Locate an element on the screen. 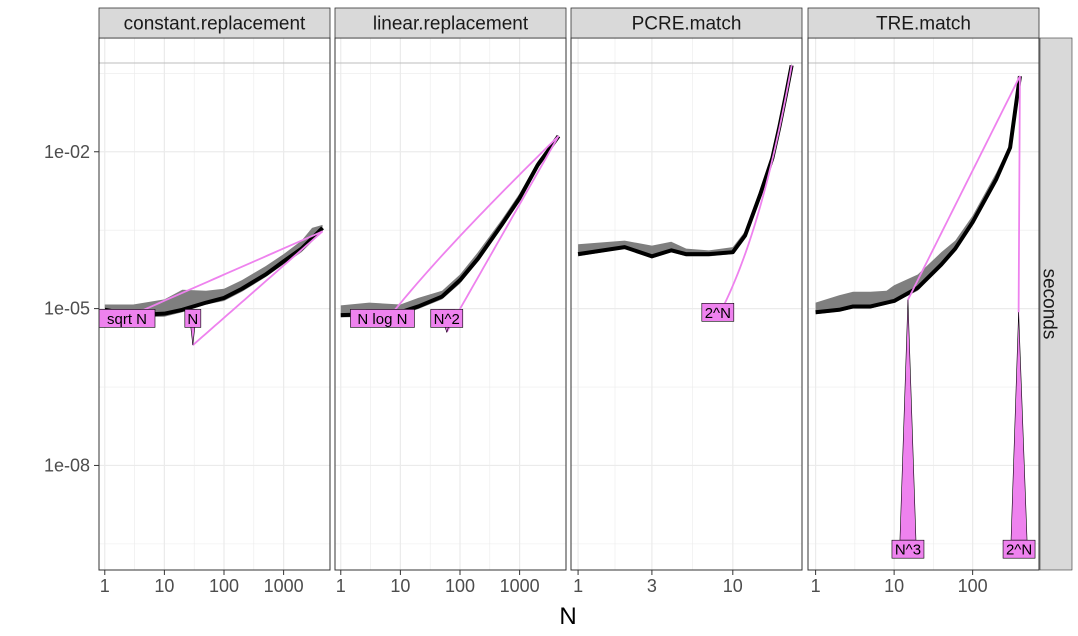 The image size is (1078, 636). y-tick-label: 1e-08 is located at coordinates (67, 465).